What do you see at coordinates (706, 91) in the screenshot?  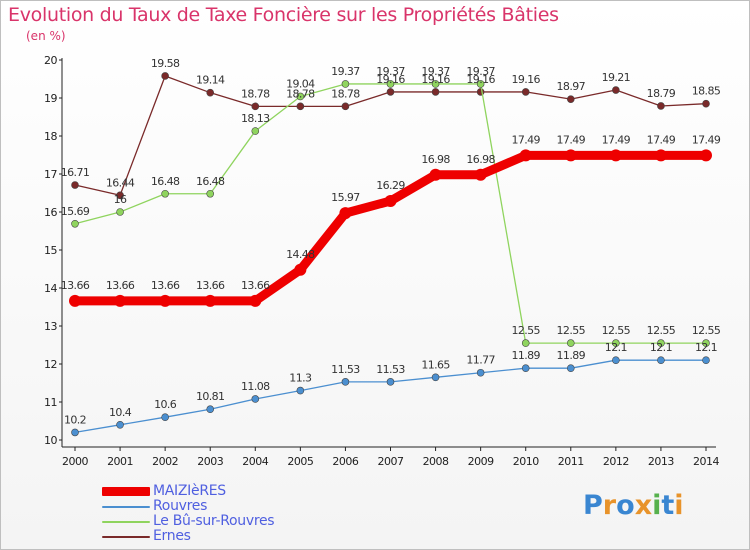 I see `data-label-ernes: 18.85` at bounding box center [706, 91].